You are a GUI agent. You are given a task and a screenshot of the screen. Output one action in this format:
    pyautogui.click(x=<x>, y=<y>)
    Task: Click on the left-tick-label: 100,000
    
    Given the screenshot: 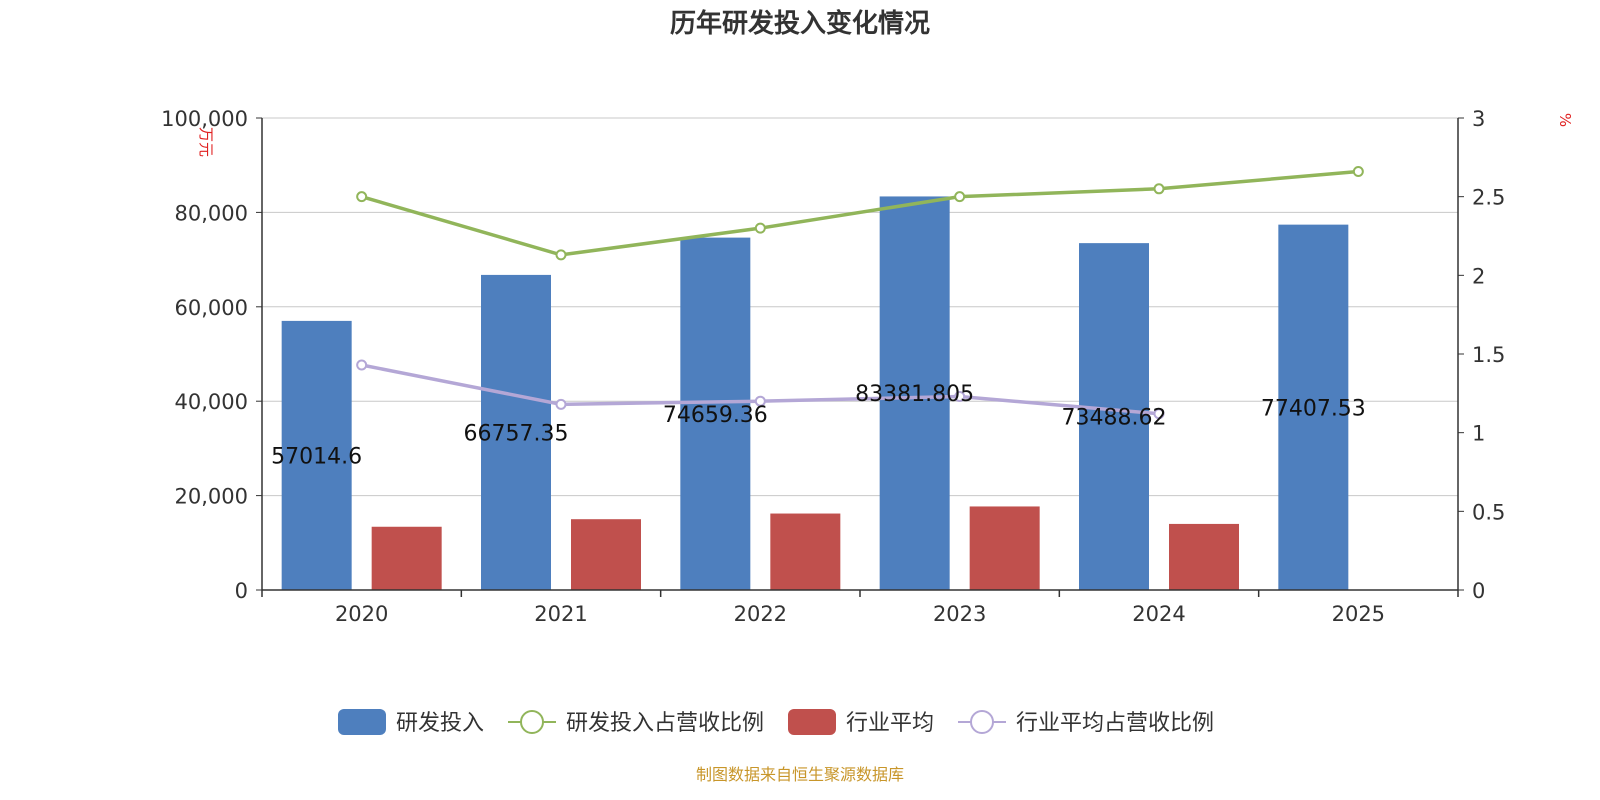 What is the action you would take?
    pyautogui.click(x=204, y=119)
    